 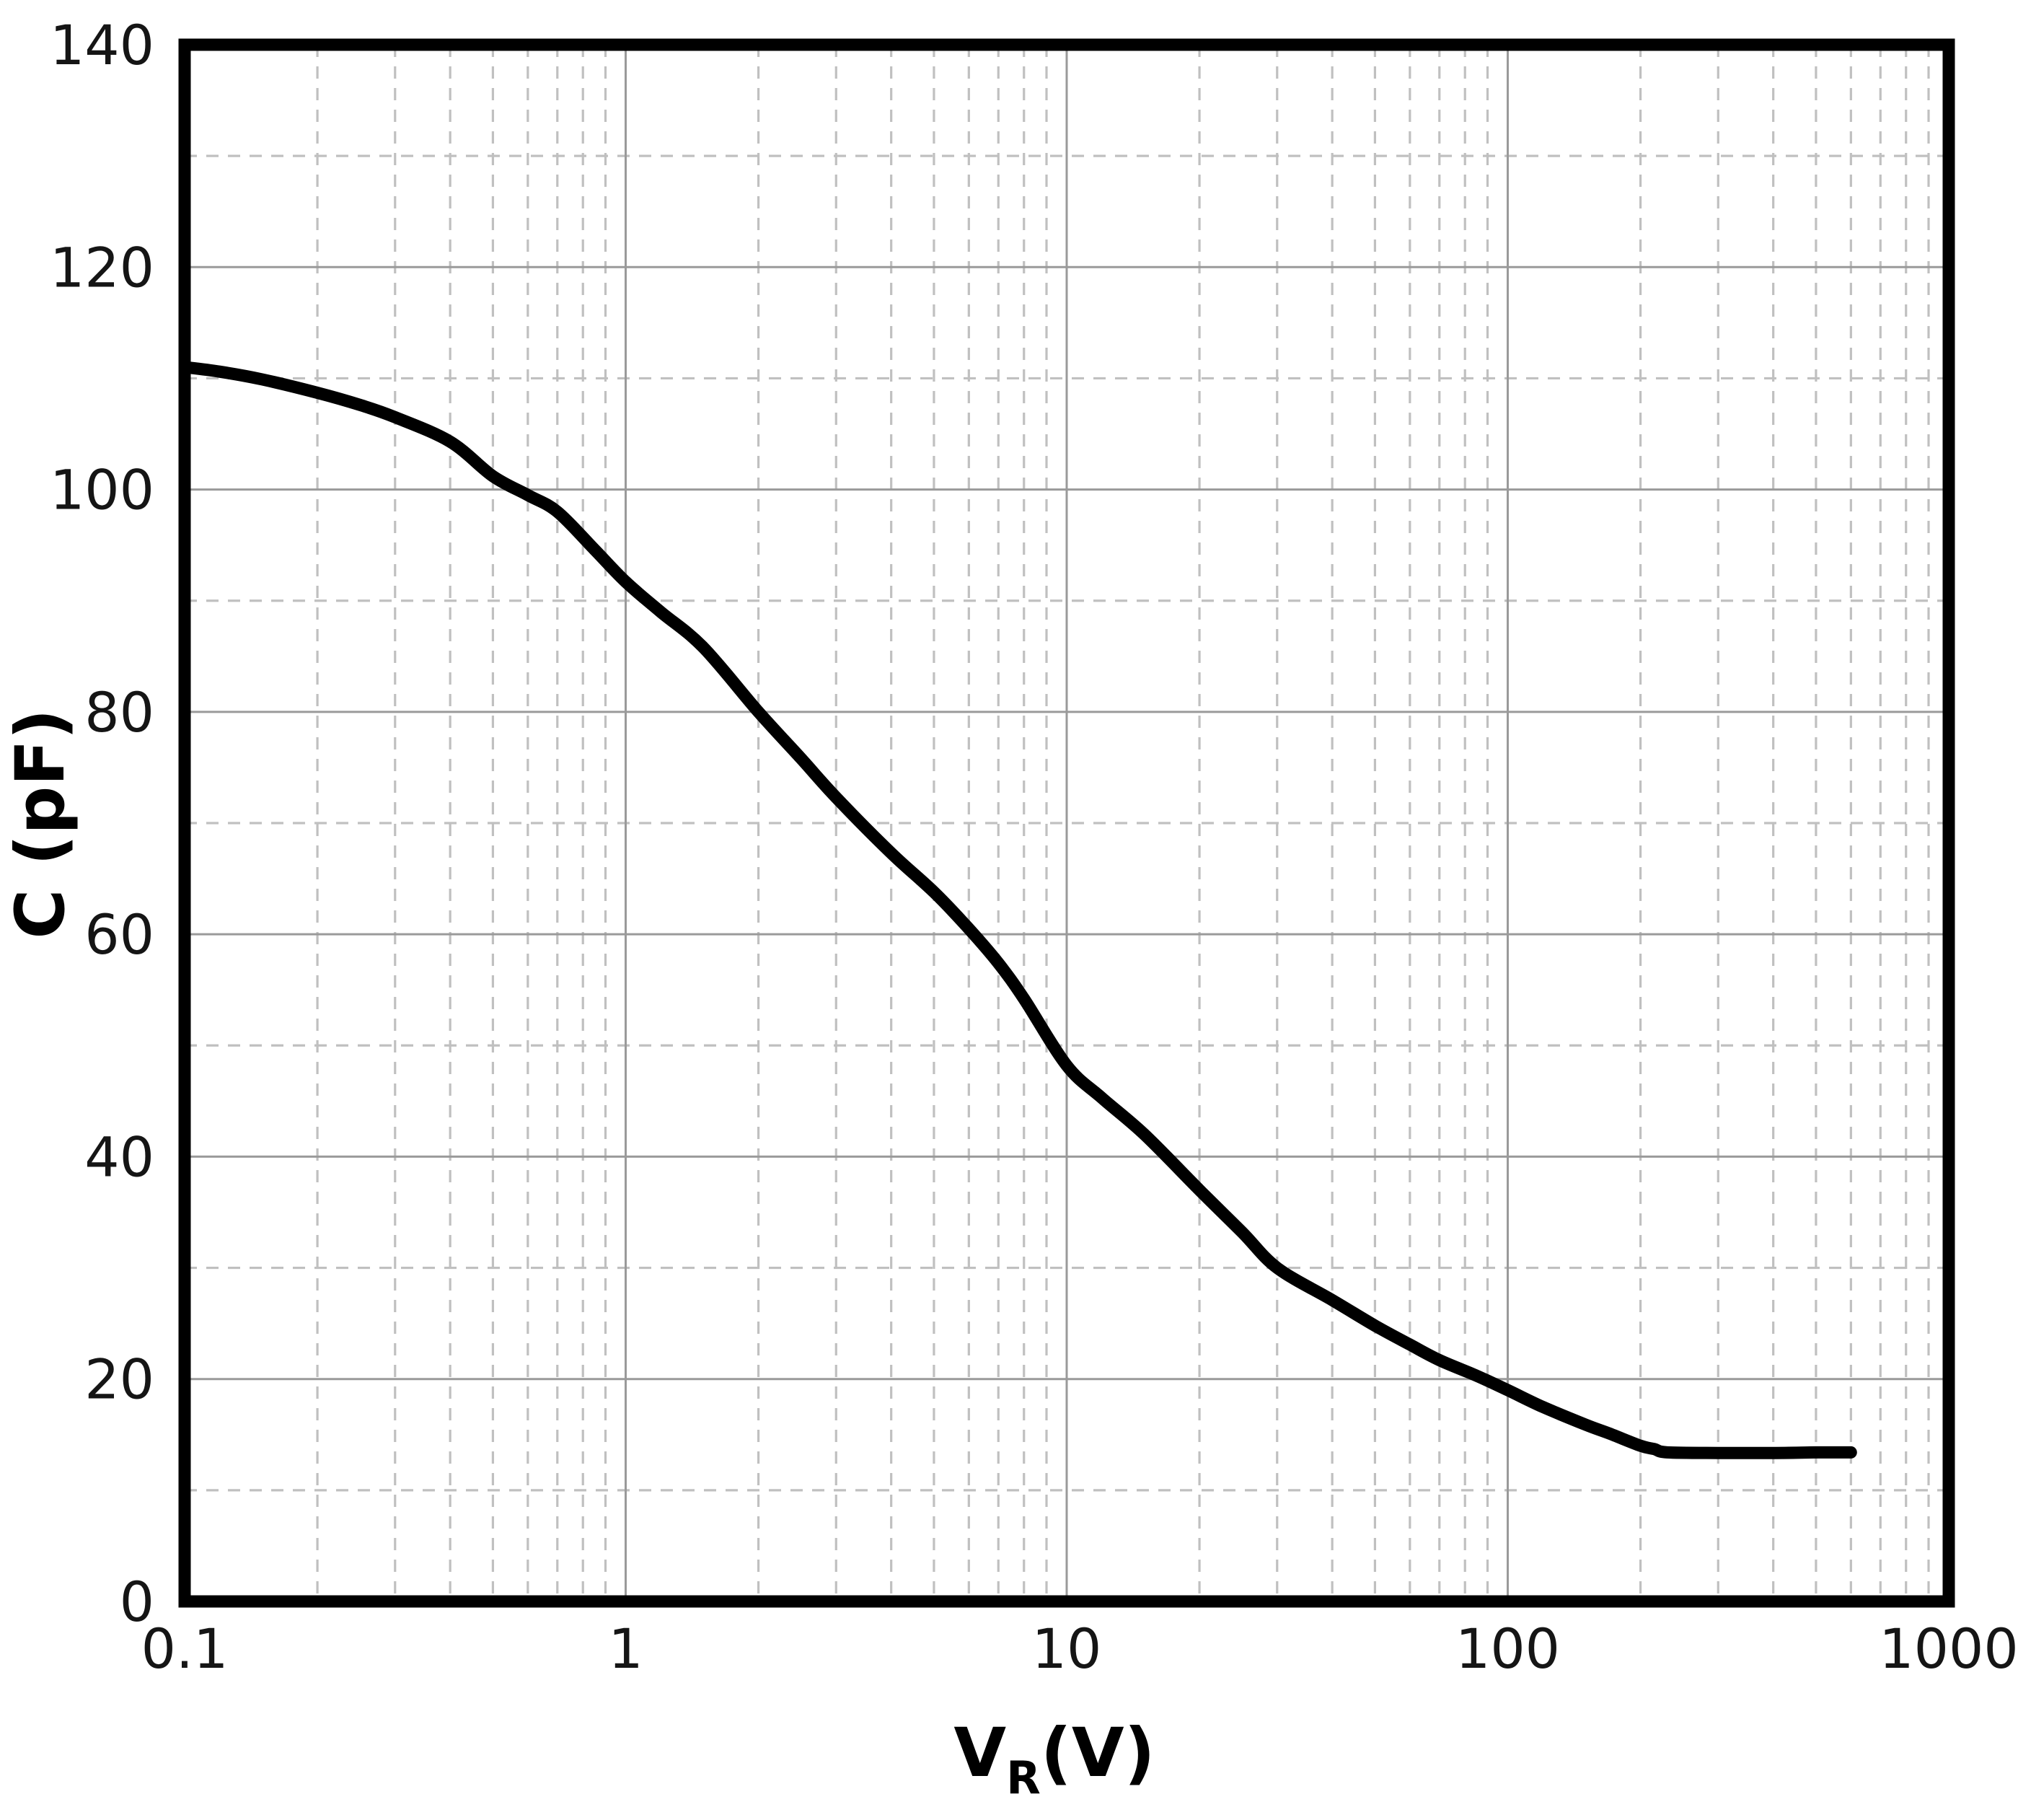 What do you see at coordinates (137, 1602) in the screenshot?
I see `y-tick-label: 0` at bounding box center [137, 1602].